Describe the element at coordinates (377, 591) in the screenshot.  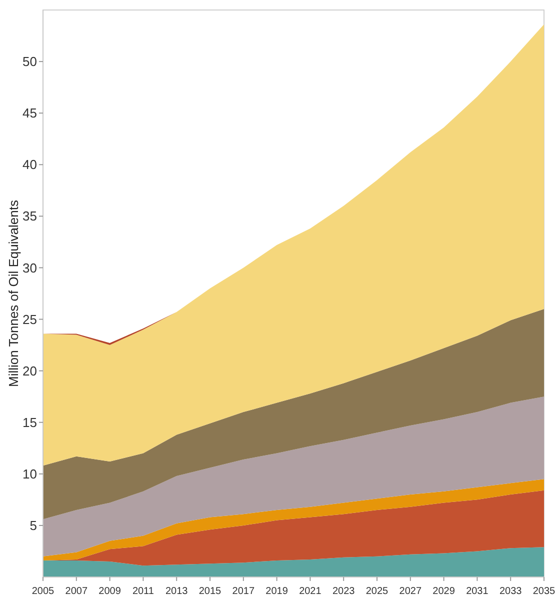
I see `x-tick-label: 2025` at that location.